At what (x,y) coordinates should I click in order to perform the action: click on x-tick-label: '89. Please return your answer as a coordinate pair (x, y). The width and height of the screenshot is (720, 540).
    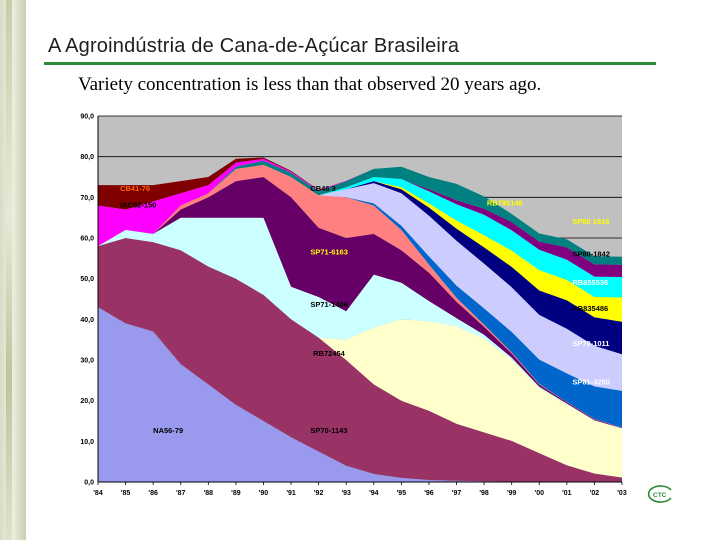
    Looking at the image, I should click on (236, 493).